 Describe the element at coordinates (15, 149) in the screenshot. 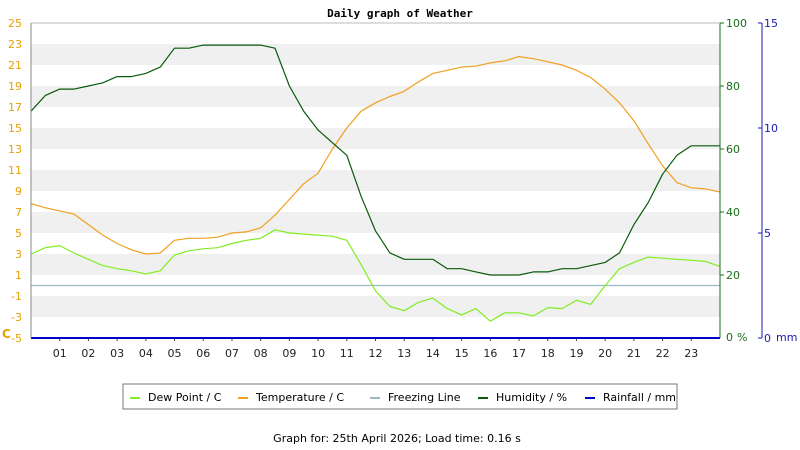

I see `left-tick-label: 13` at that location.